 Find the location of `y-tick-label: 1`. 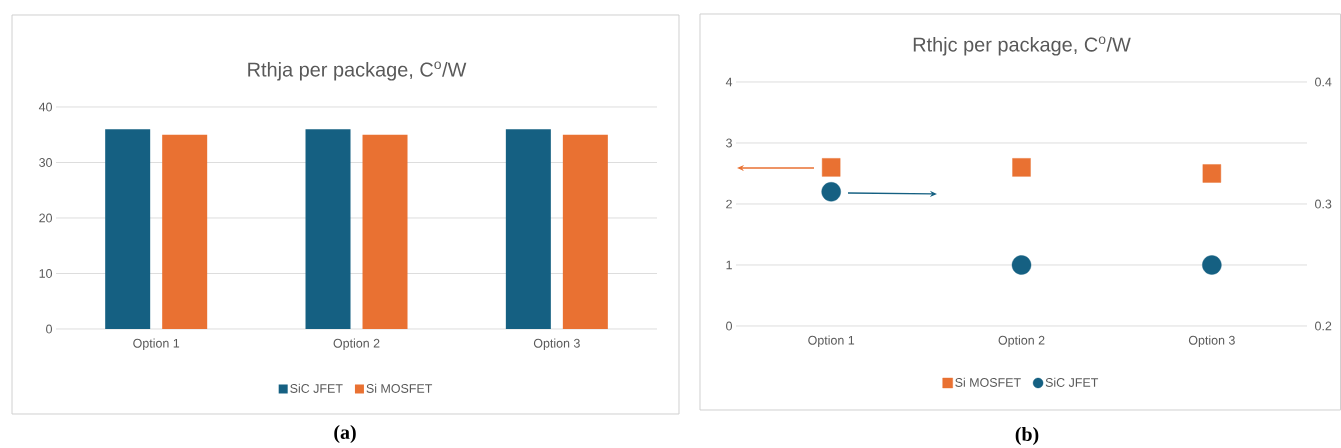

y-tick-label: 1 is located at coordinates (729, 265).